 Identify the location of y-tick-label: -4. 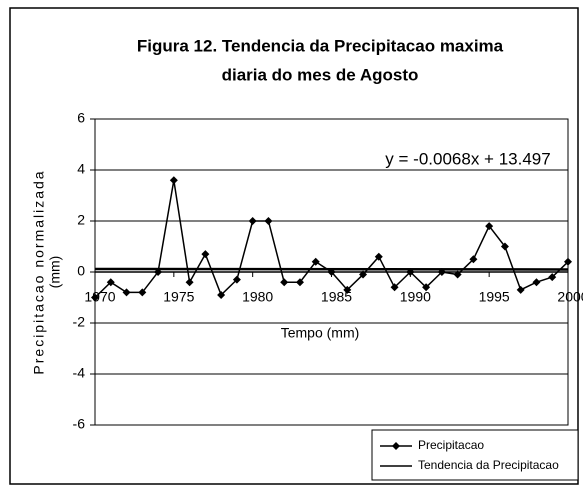
(79, 373).